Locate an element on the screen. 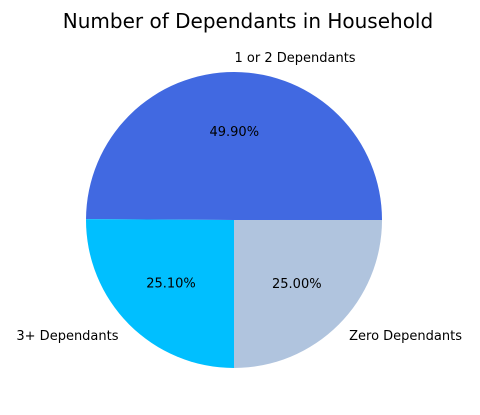 Image resolution: width=480 pixels, height=415 pixels. slice-category-label: 3+ Dependants is located at coordinates (67, 336).